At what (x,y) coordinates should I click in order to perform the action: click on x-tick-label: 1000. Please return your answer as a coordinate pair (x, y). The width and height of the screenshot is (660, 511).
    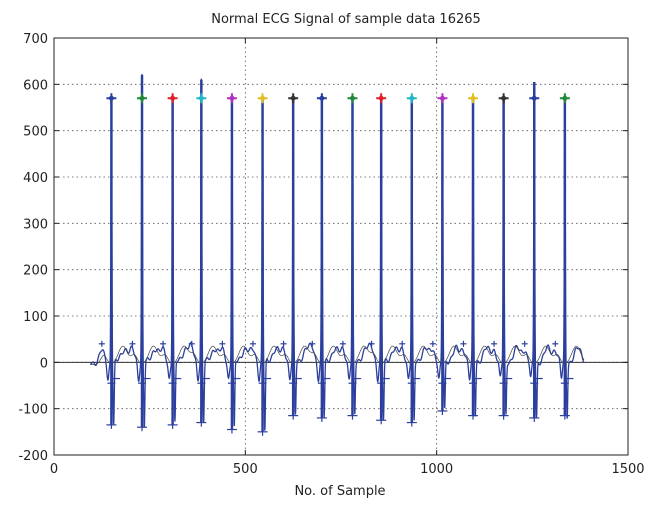
    Looking at the image, I should click on (436, 469).